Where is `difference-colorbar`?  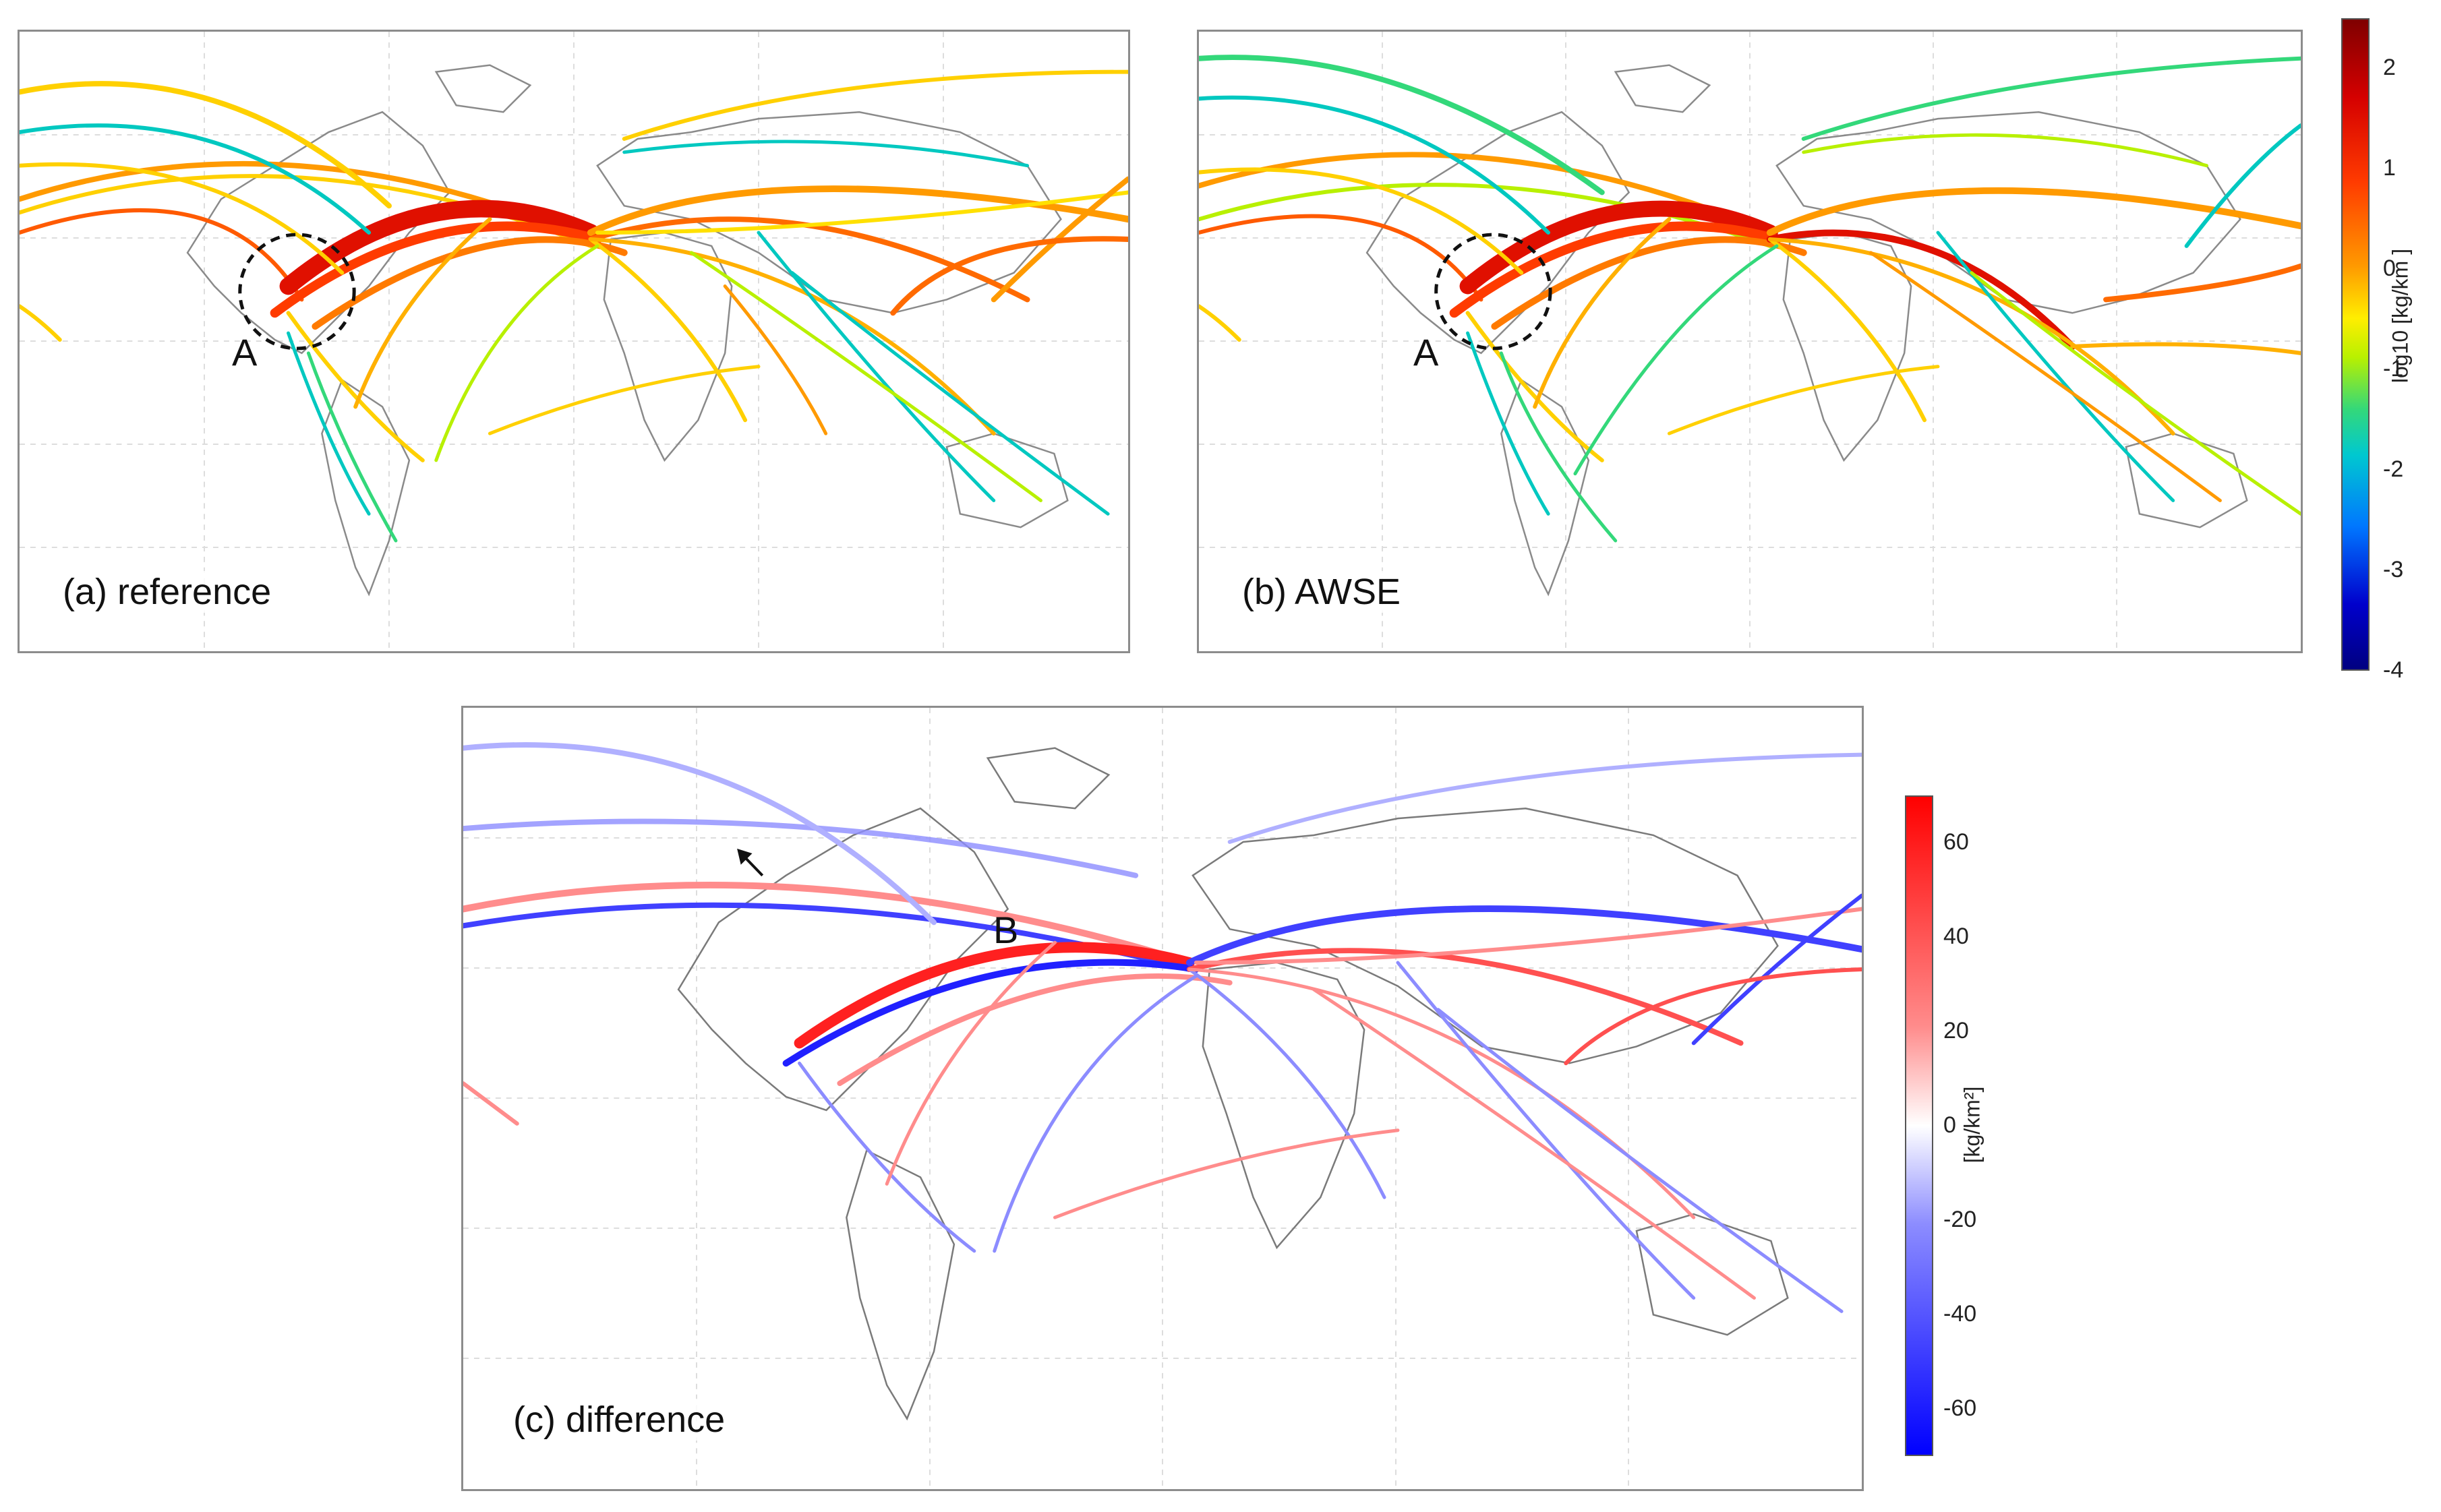
difference-colorbar is located at coordinates (1919, 1125).